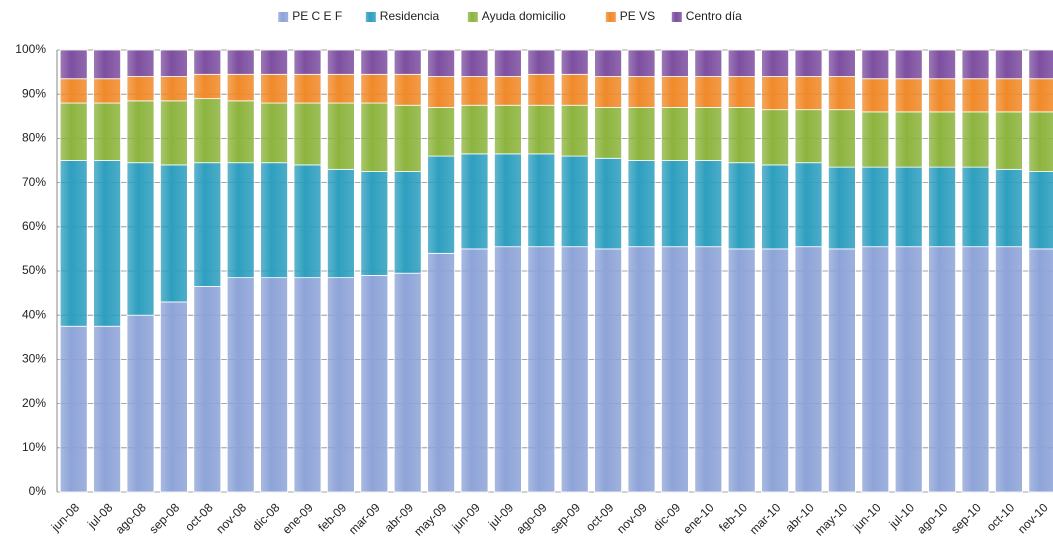  I want to click on y-tick-label: 80%, so click(34, 138).